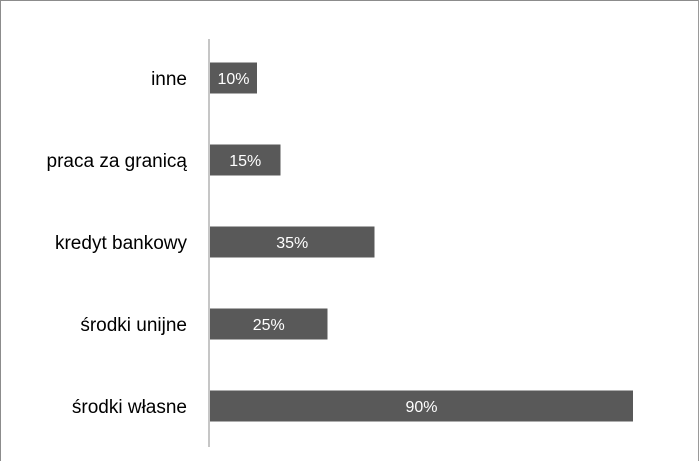 This screenshot has height=462, width=699. I want to click on category-label-2: kredyt bankowy, so click(121, 243).